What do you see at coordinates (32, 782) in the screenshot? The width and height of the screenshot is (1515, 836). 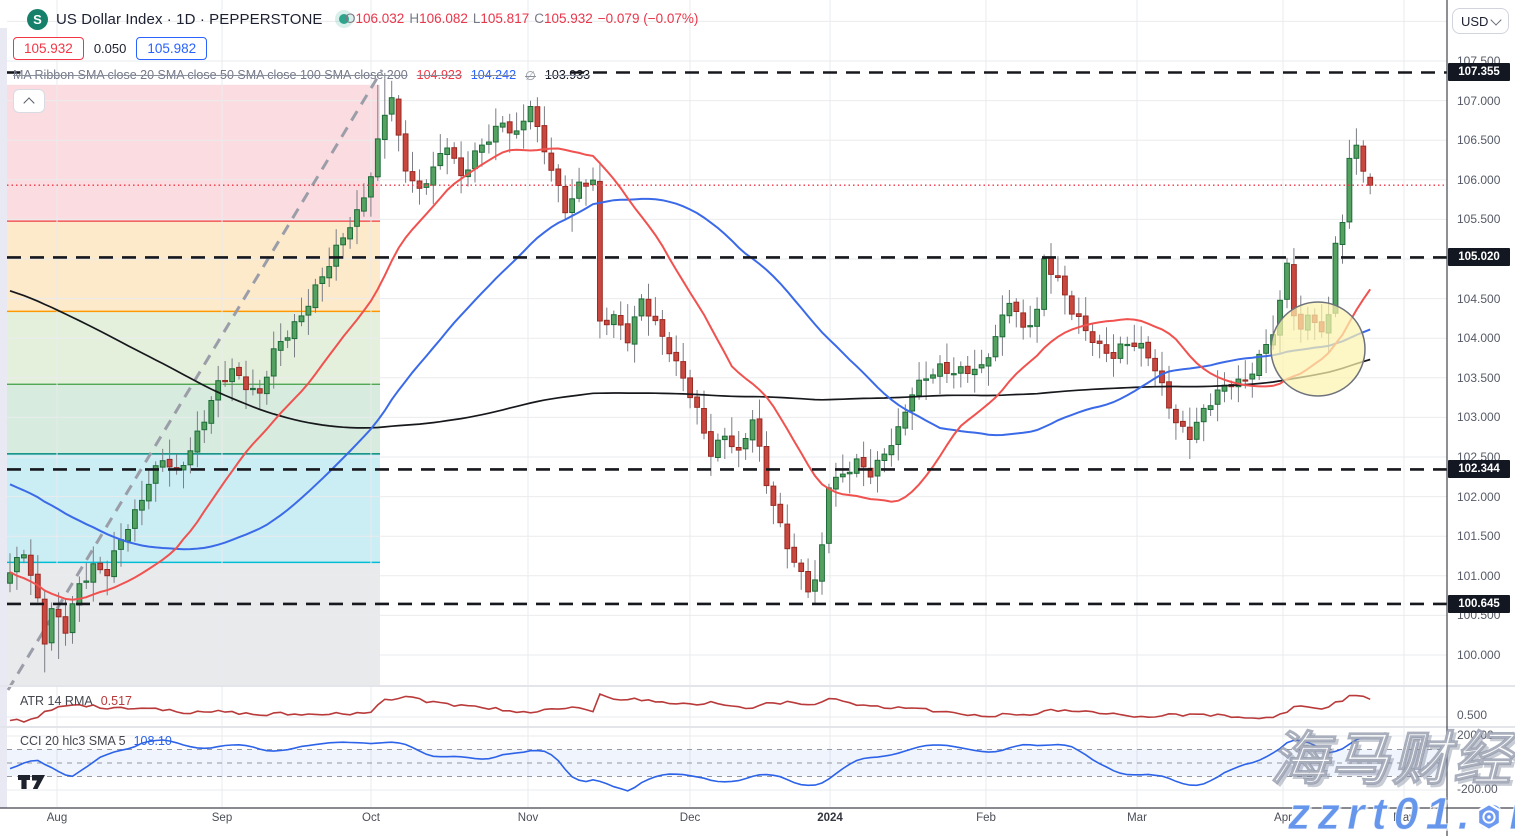 I see `tradingview-logo` at bounding box center [32, 782].